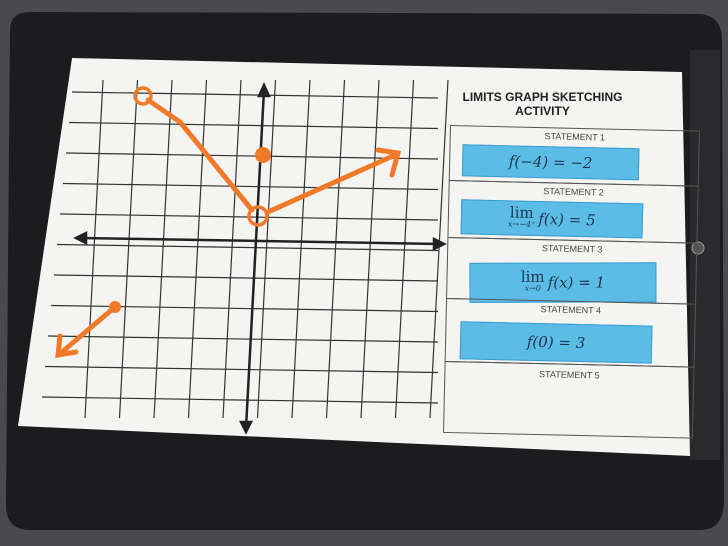 This screenshot has height=546, width=728. What do you see at coordinates (569, 375) in the screenshot?
I see `statement-label: STATEMENT 5` at bounding box center [569, 375].